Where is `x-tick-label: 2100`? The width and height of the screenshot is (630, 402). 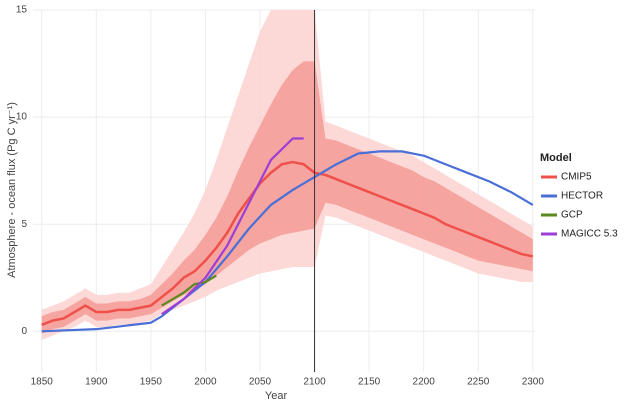 x-tick-label: 2100 is located at coordinates (314, 382).